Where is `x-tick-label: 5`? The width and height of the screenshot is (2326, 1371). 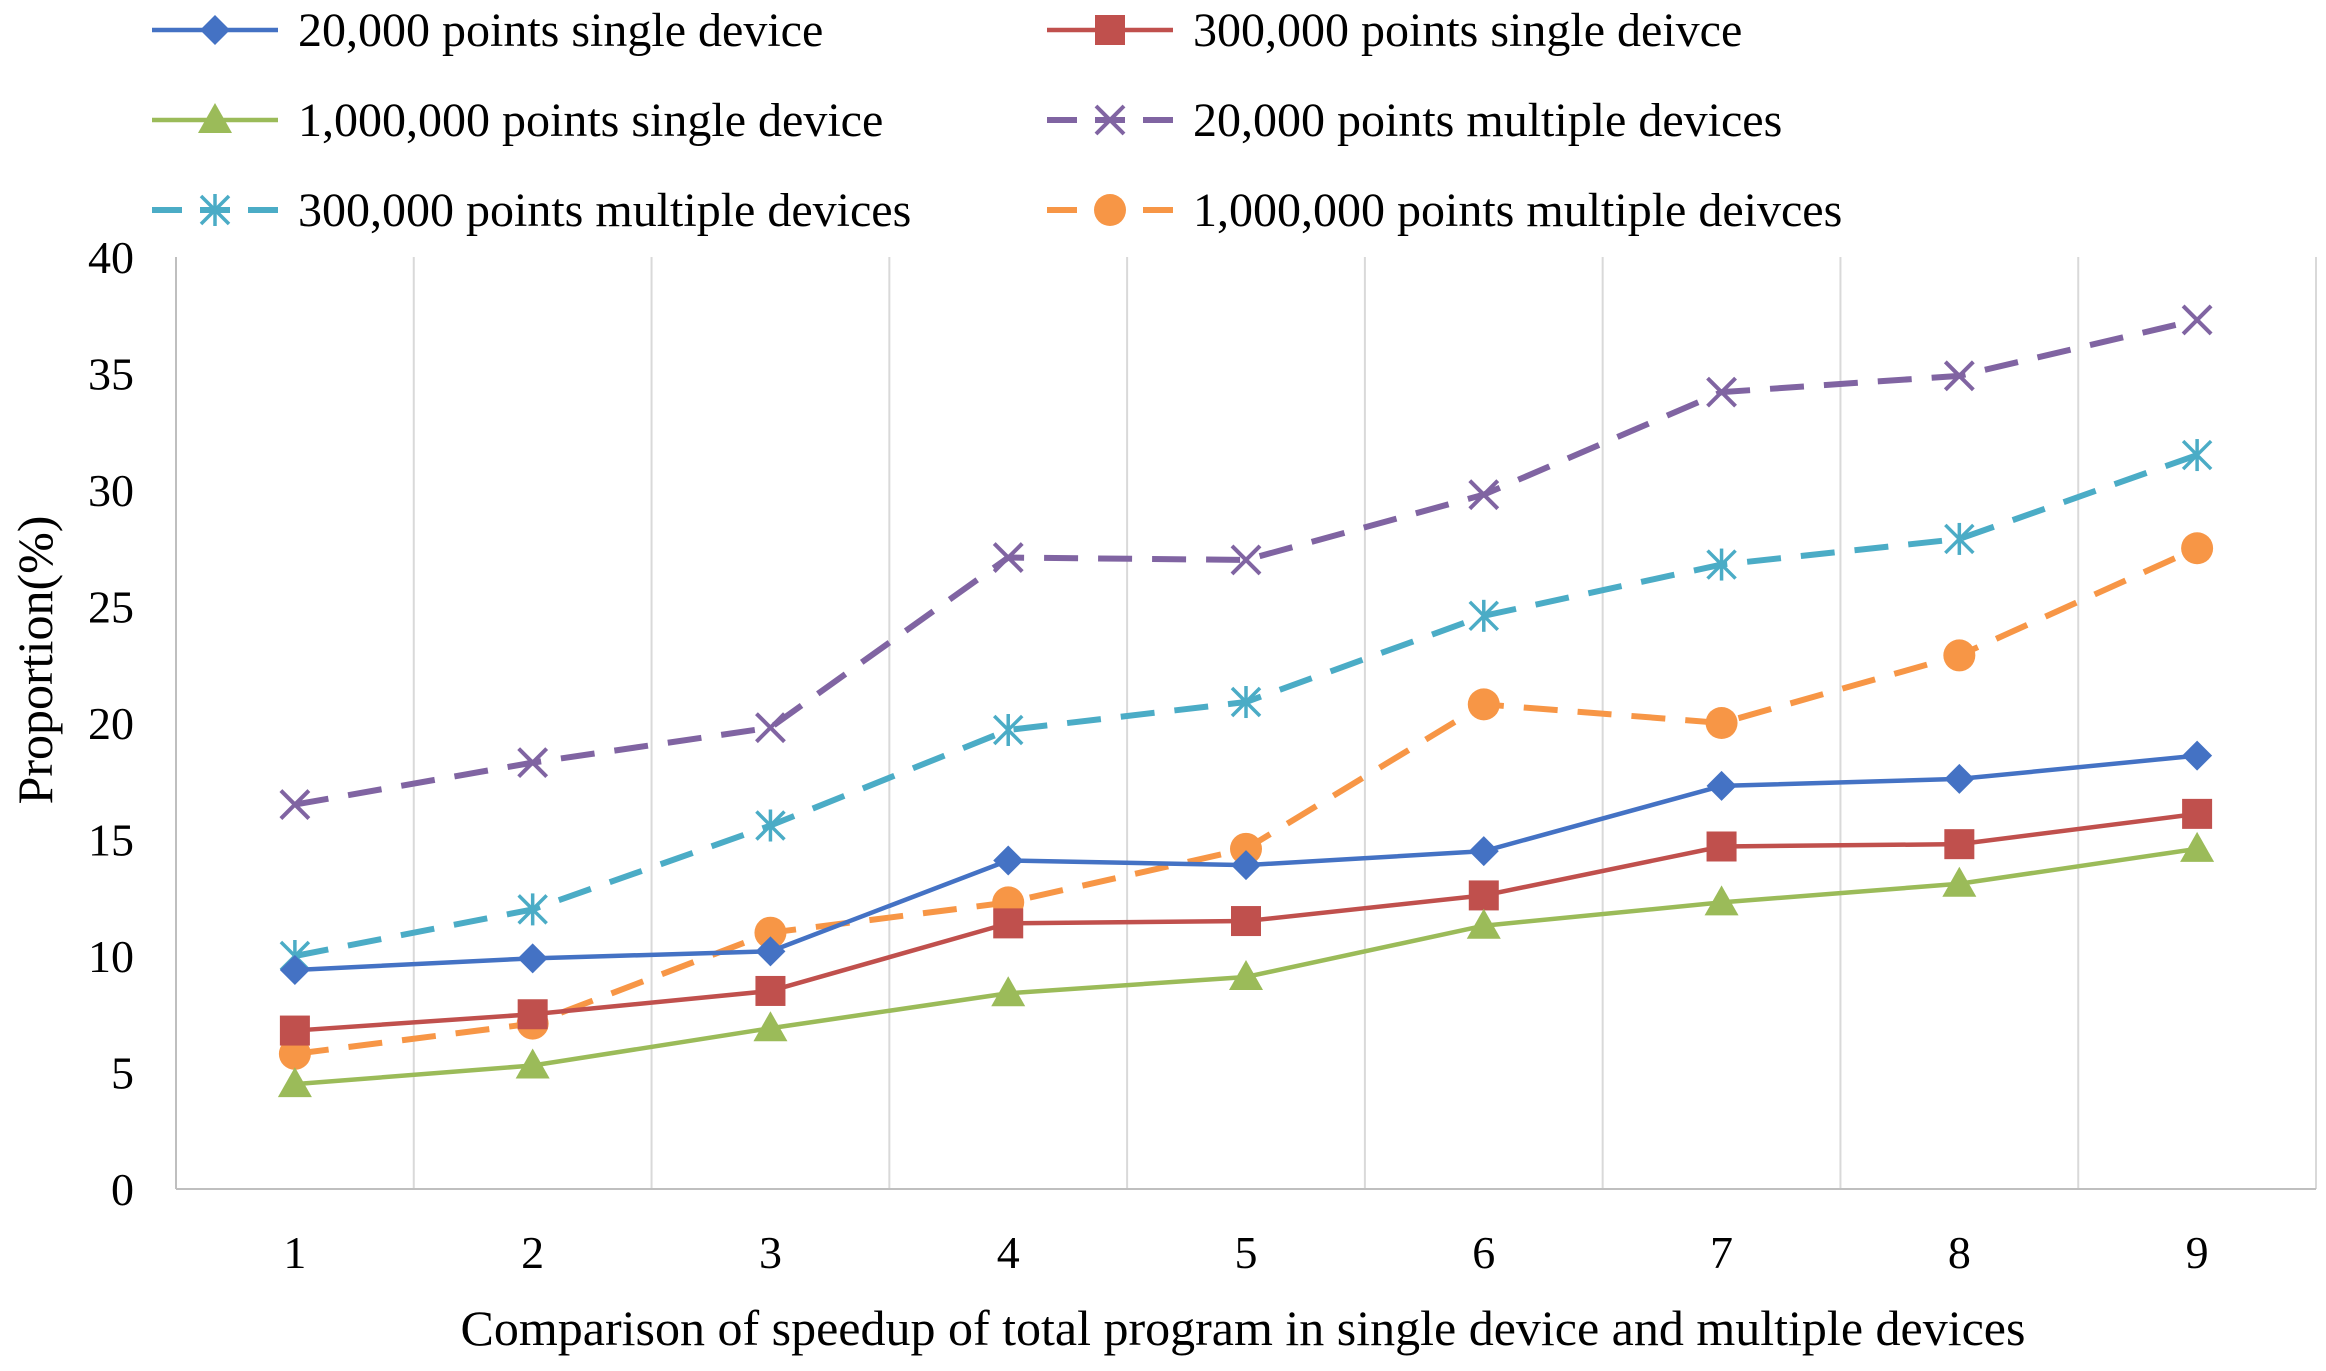
x-tick-label: 5 is located at coordinates (1246, 1252).